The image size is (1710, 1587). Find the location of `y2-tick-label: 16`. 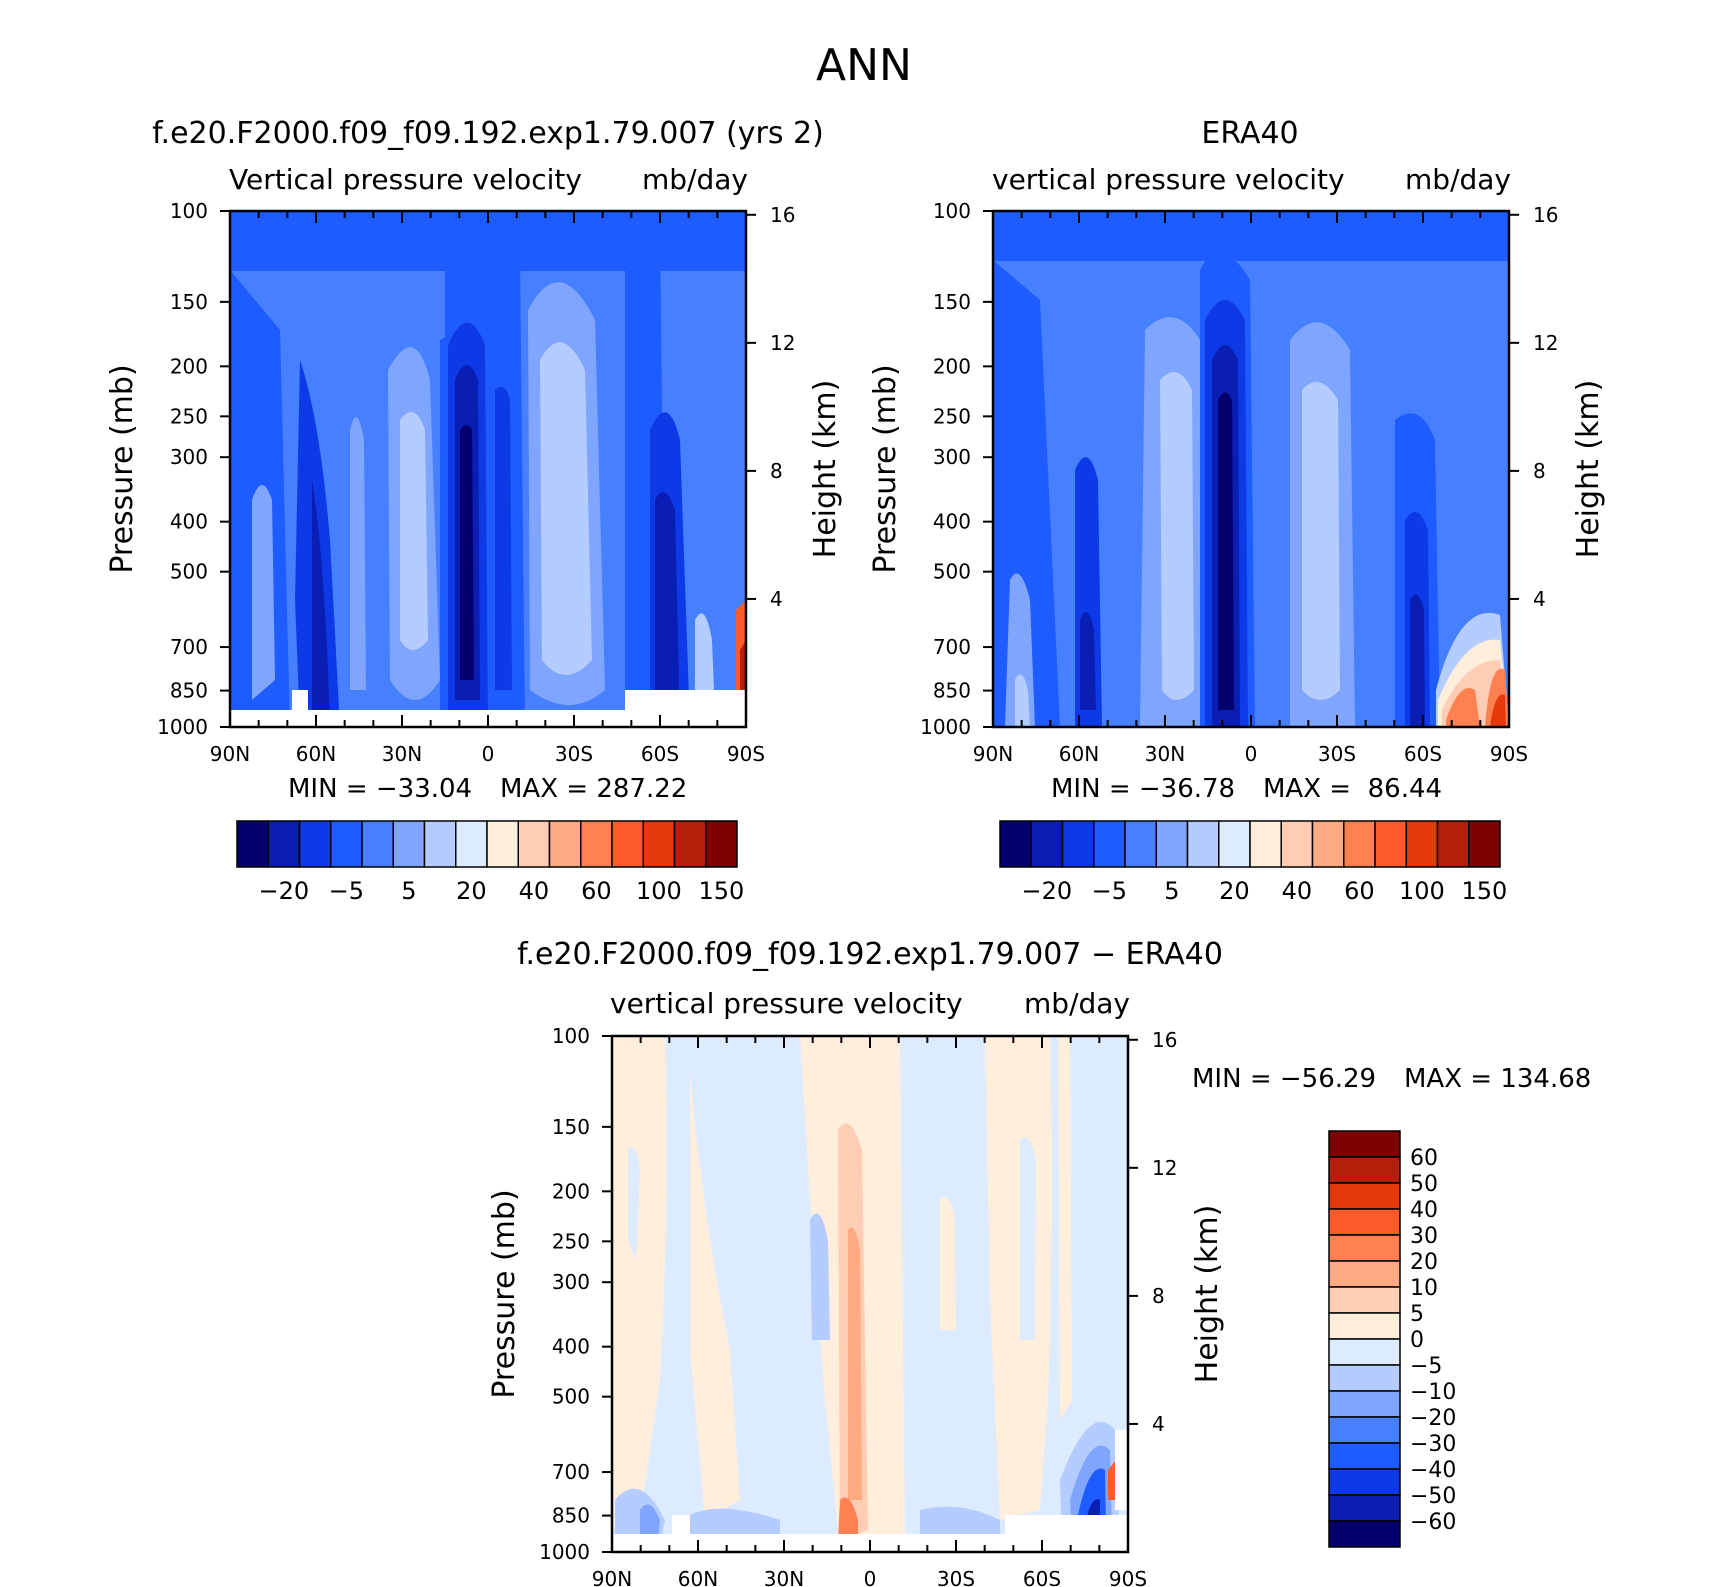

y2-tick-label: 16 is located at coordinates (782, 215).